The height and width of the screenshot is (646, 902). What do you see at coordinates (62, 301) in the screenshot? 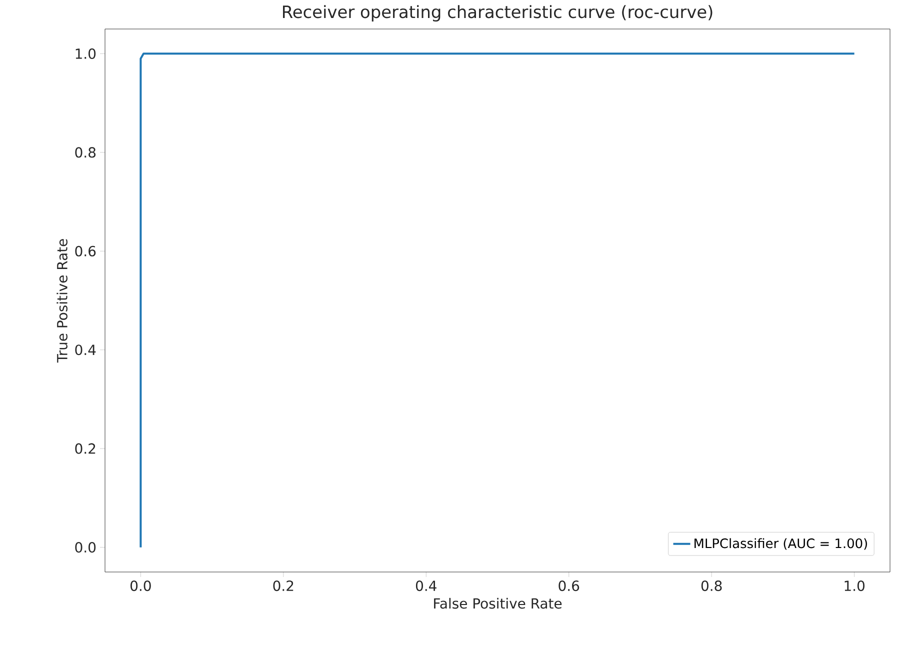
I see `y-axis-title: True Positive Rate` at bounding box center [62, 301].